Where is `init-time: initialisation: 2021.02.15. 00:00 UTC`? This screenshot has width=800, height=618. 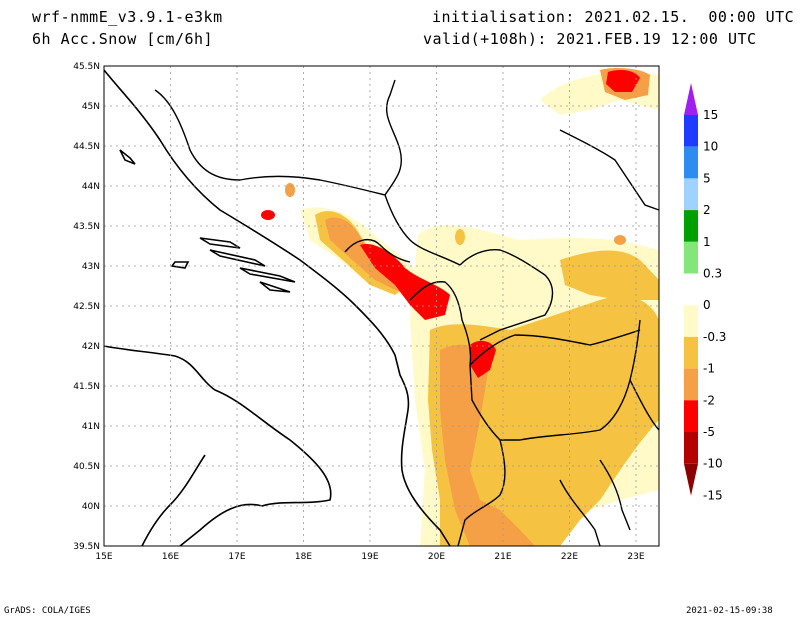 init-time: initialisation: 2021.02.15. 00:00 UTC is located at coordinates (613, 17).